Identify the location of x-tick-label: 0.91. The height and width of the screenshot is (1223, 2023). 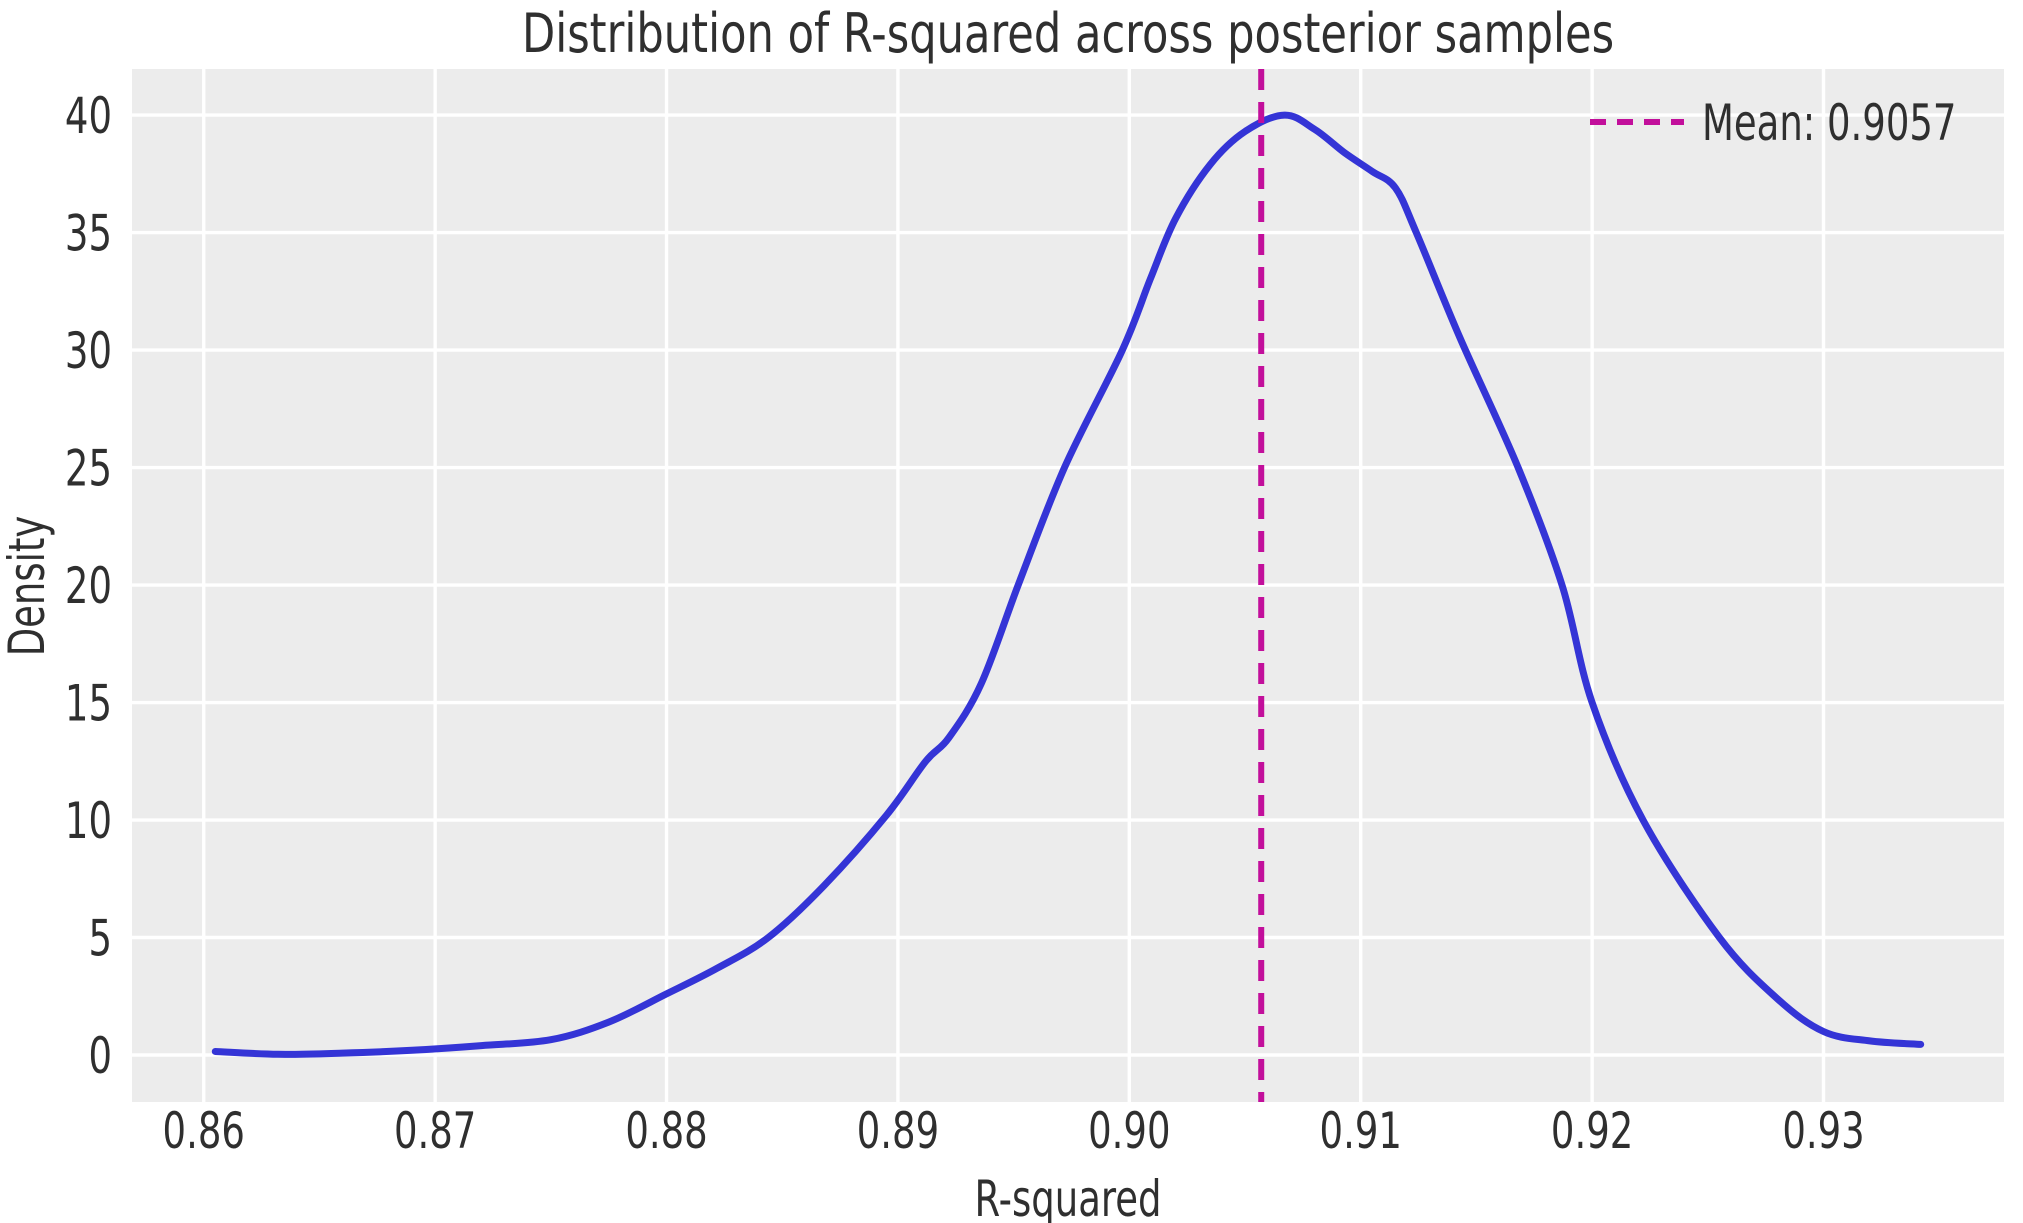
(1361, 1132).